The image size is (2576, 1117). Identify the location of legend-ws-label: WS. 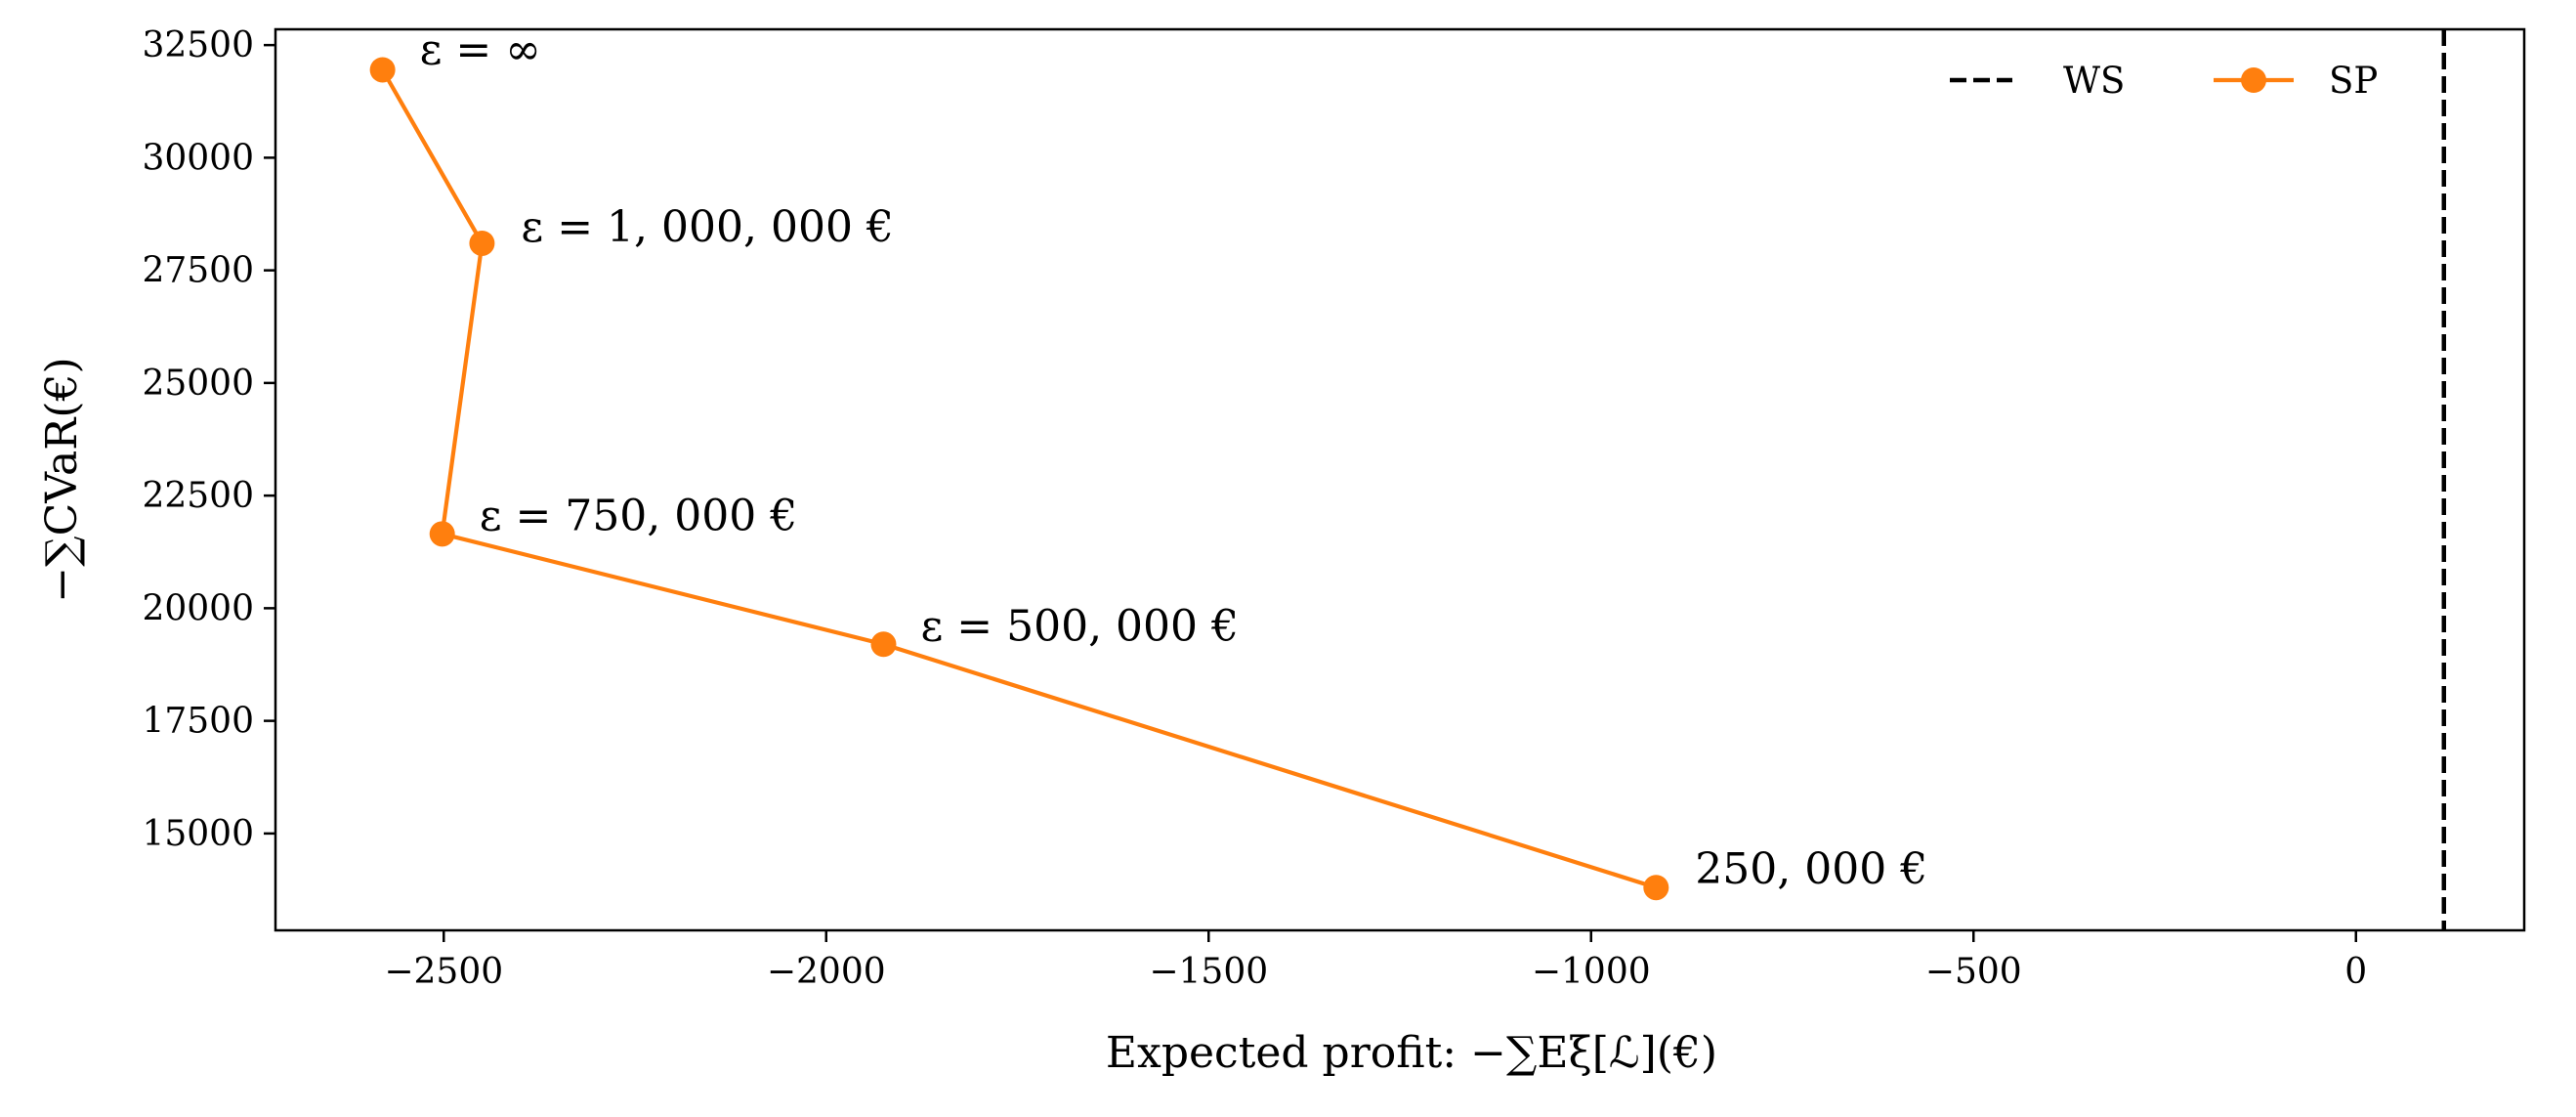
(2094, 81).